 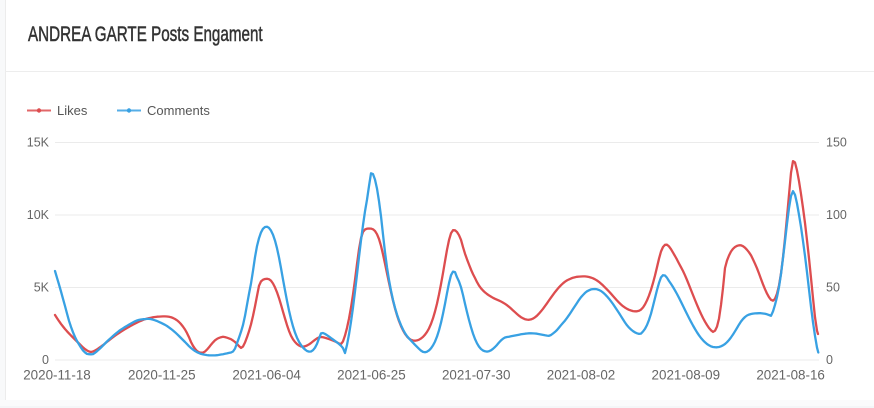 What do you see at coordinates (178, 110) in the screenshot?
I see `svg-text: Comments` at bounding box center [178, 110].